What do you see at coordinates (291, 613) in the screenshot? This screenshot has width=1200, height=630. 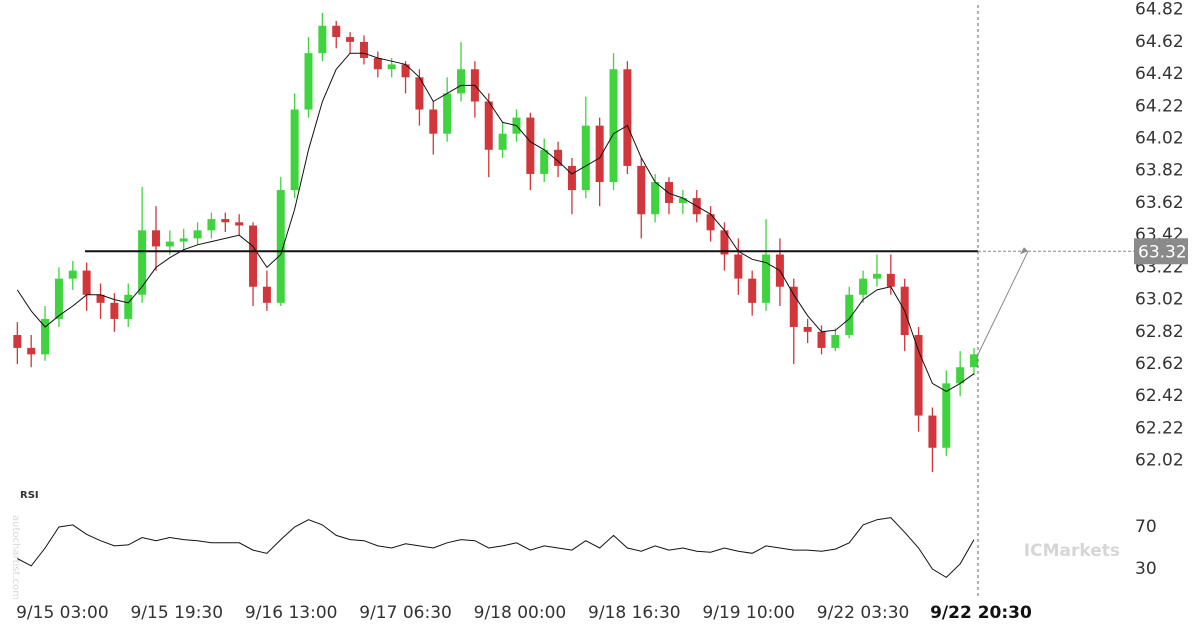 I see `x-tick-label: 9/16 13:00` at bounding box center [291, 613].